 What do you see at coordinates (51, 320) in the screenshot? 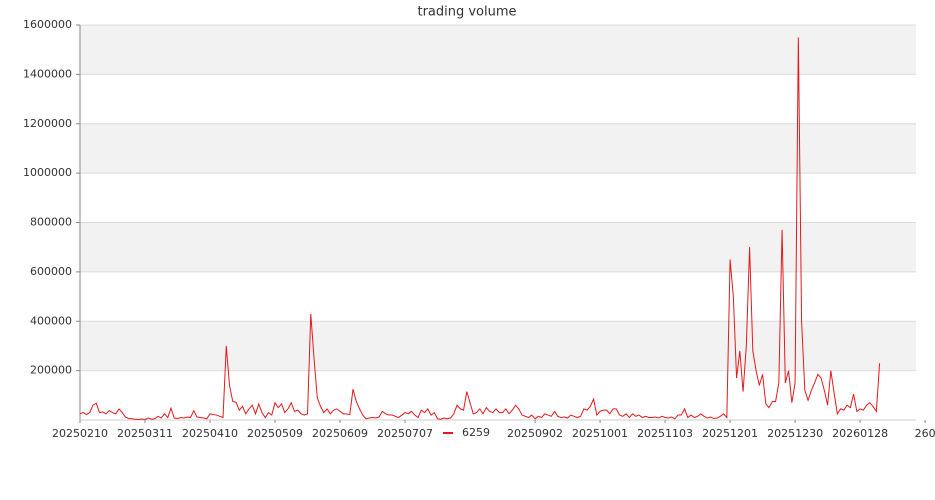
I see `y-tick-label: 400000` at bounding box center [51, 320].